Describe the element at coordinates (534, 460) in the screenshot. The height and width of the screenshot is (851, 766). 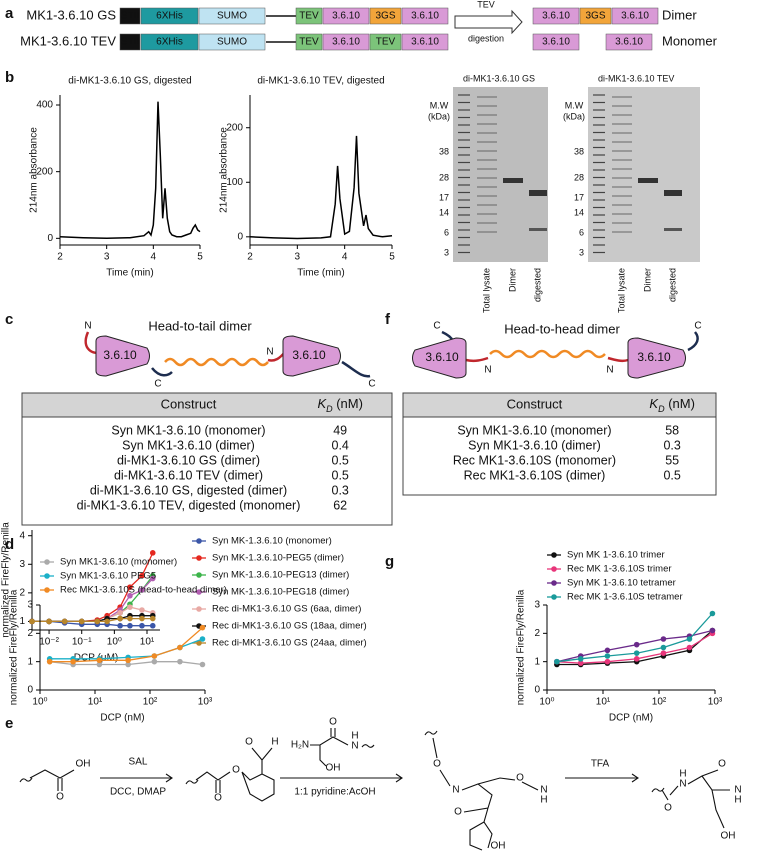
I see `table-cell: Rec MK1-3.6.10S (monomer)` at that location.